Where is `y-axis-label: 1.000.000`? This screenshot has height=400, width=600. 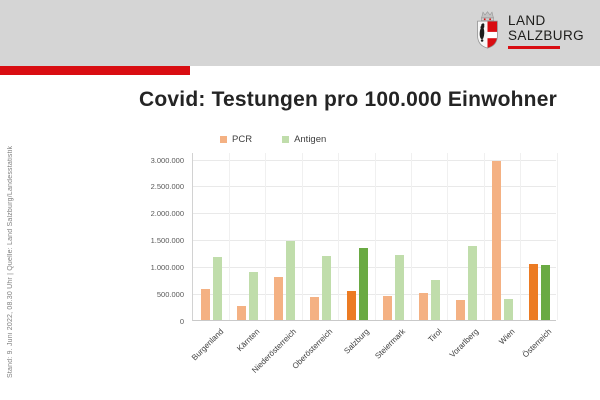 y-axis-label: 1.000.000 is located at coordinates (167, 267).